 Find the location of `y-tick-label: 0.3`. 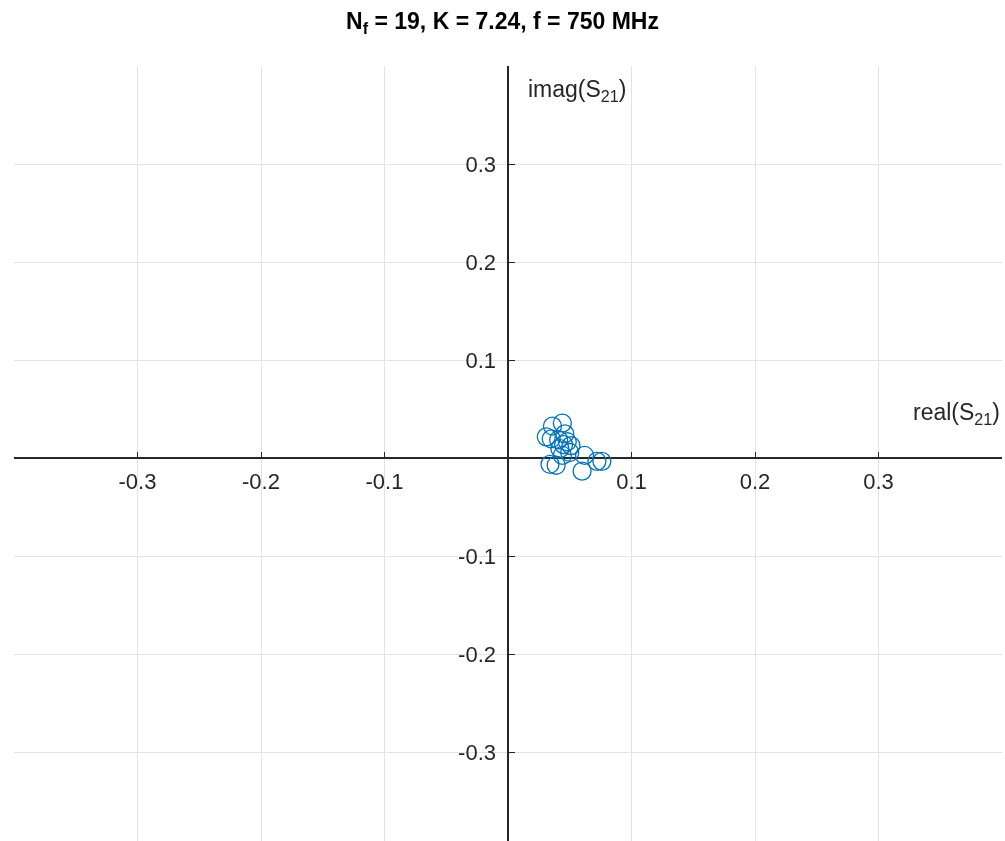

y-tick-label: 0.3 is located at coordinates (480, 164).